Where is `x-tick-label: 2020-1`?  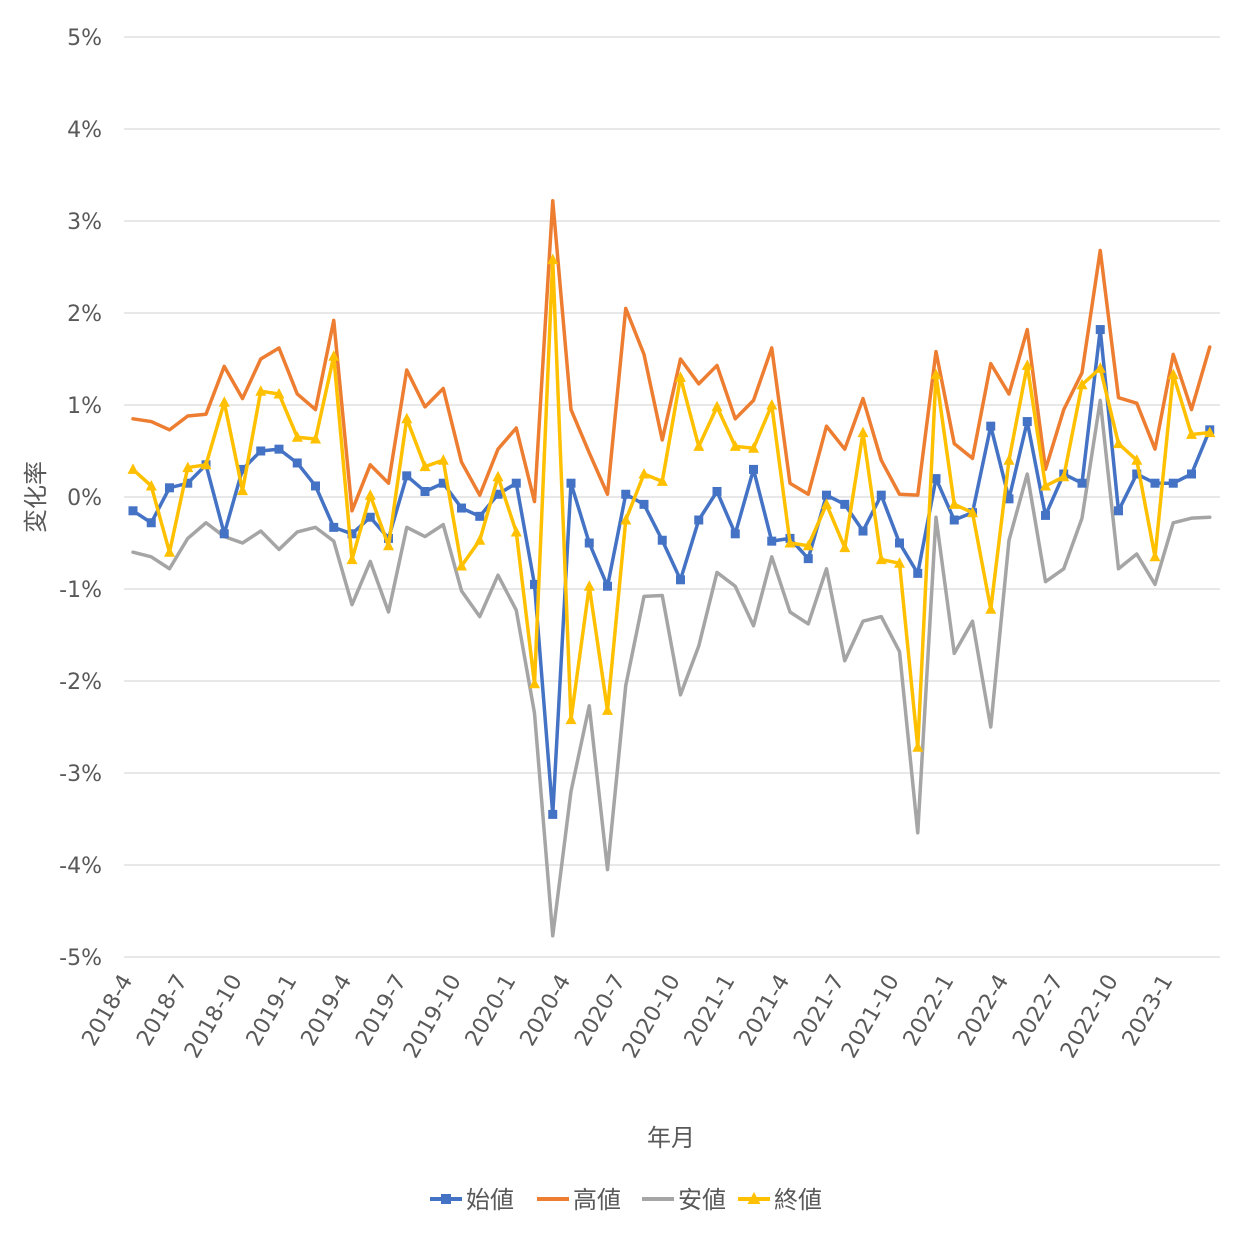
x-tick-label: 2020-1 is located at coordinates (491, 1011).